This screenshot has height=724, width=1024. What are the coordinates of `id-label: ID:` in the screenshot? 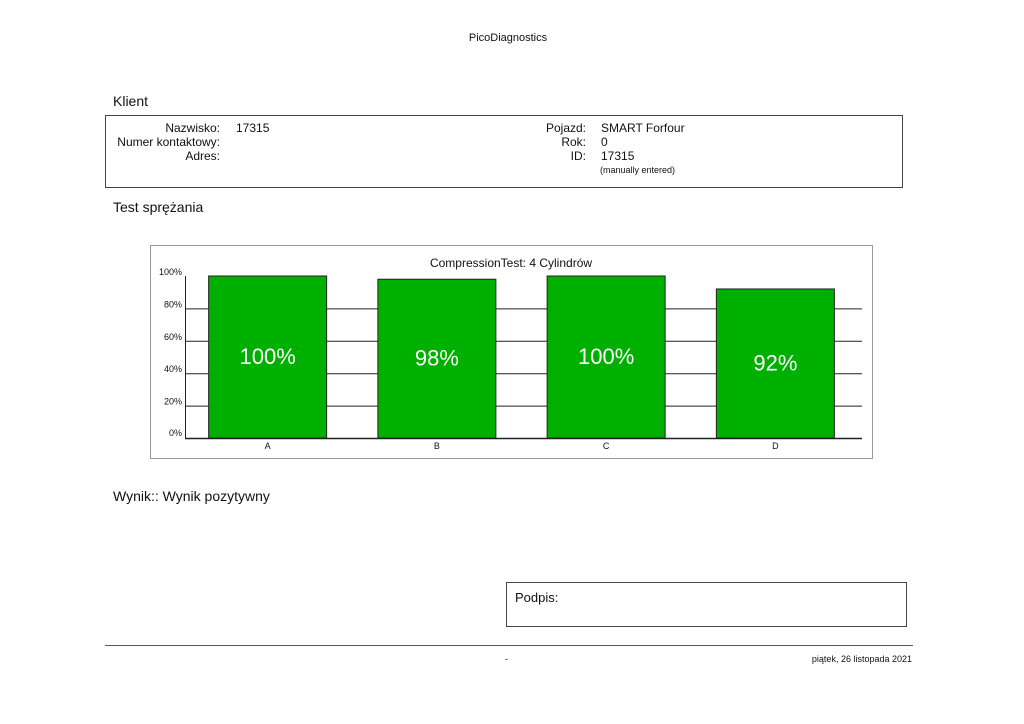 It's located at (578, 156).